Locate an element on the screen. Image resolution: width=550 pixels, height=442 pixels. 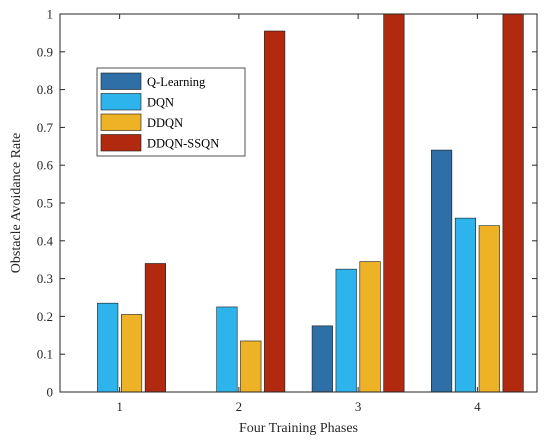
y-tick-label: 0.3 is located at coordinates (45, 278).